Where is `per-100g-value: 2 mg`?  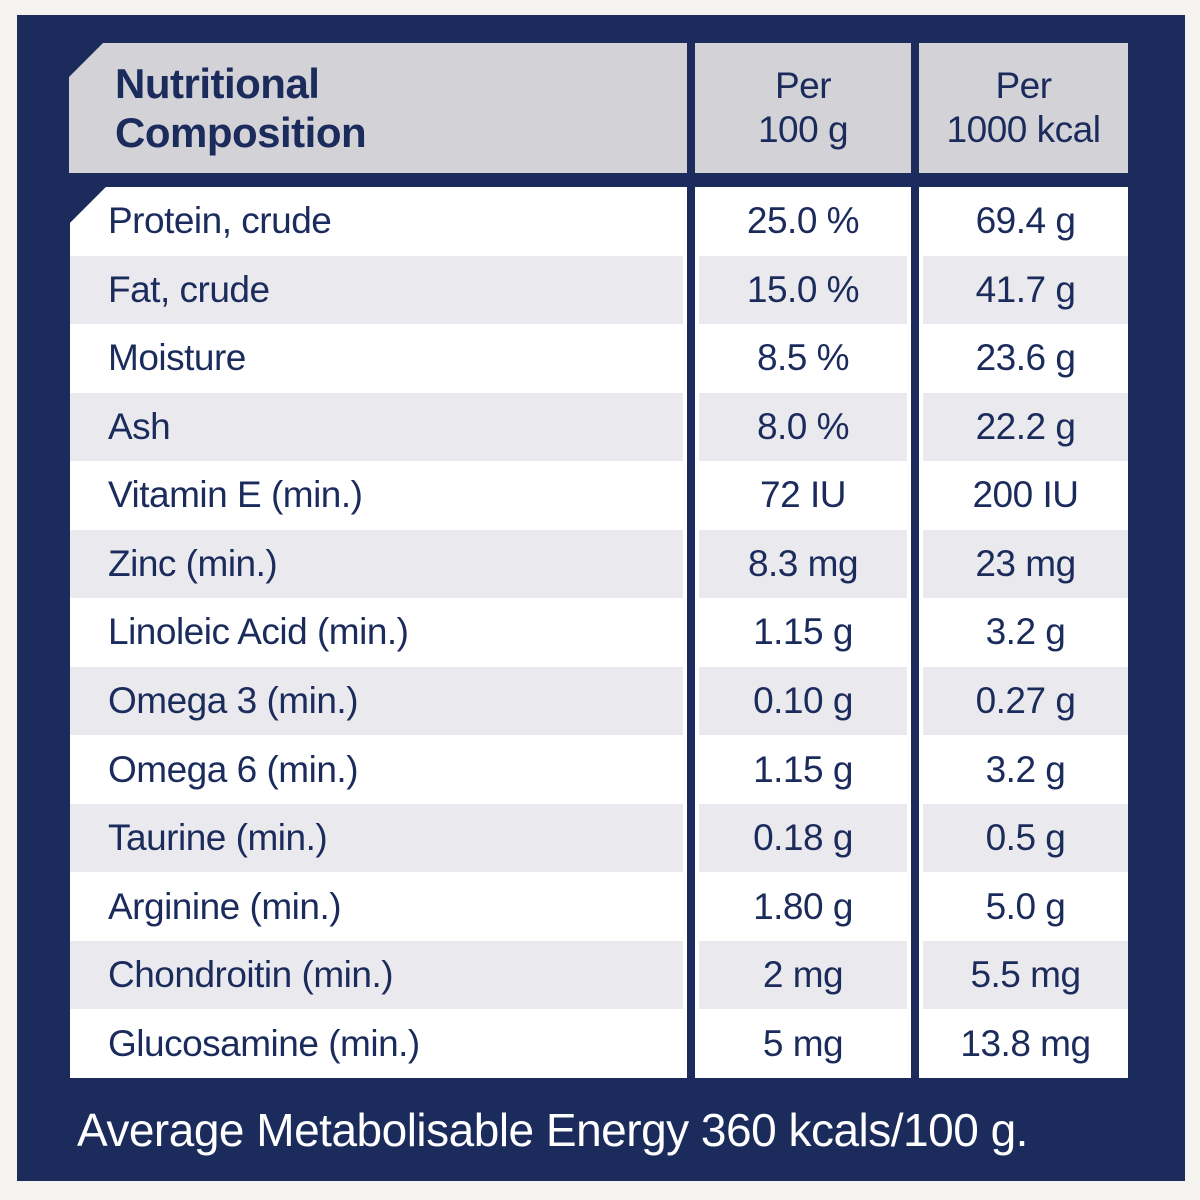 per-100g-value: 2 mg is located at coordinates (803, 975).